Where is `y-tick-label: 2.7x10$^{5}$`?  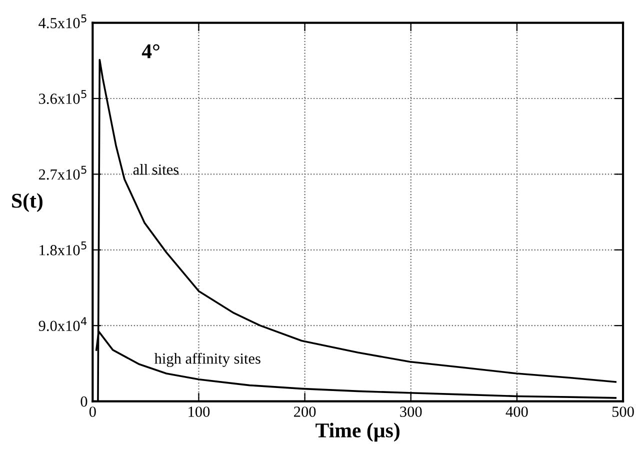 y-tick-label: 2.7x10$^{5}$ is located at coordinates (62, 173).